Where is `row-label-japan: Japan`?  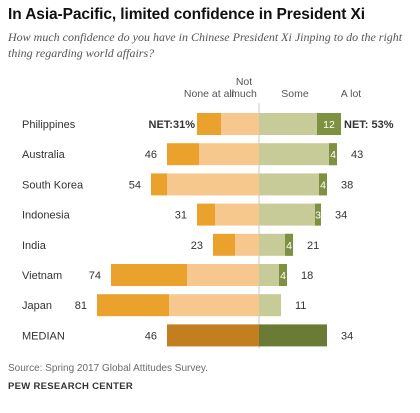 row-label-japan: Japan is located at coordinates (37, 306).